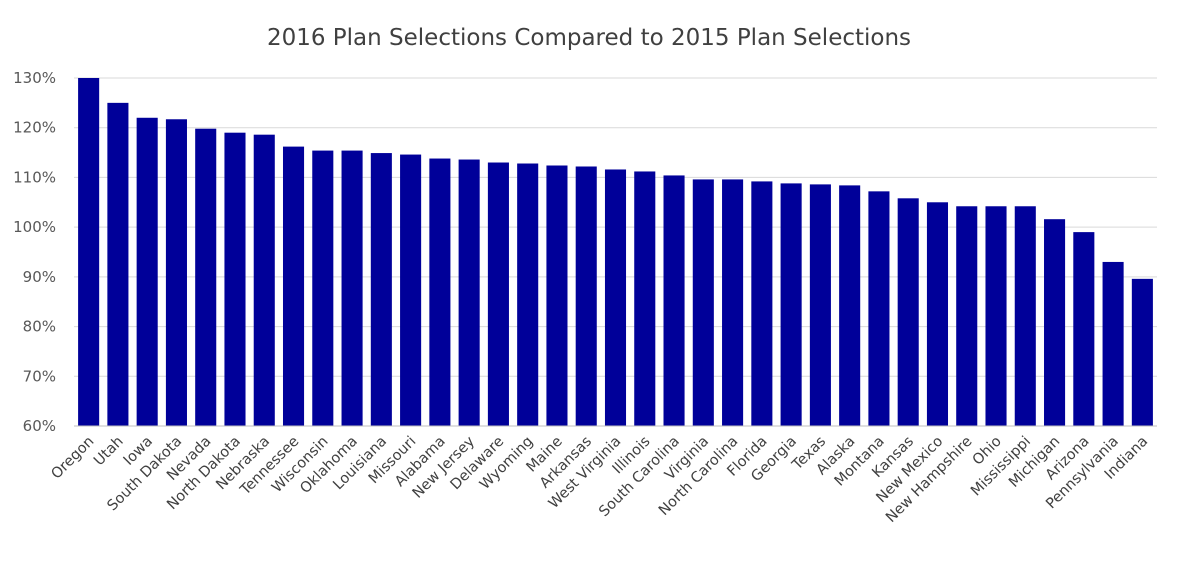 This screenshot has height=570, width=1179. I want to click on bar-missouri, so click(411, 290).